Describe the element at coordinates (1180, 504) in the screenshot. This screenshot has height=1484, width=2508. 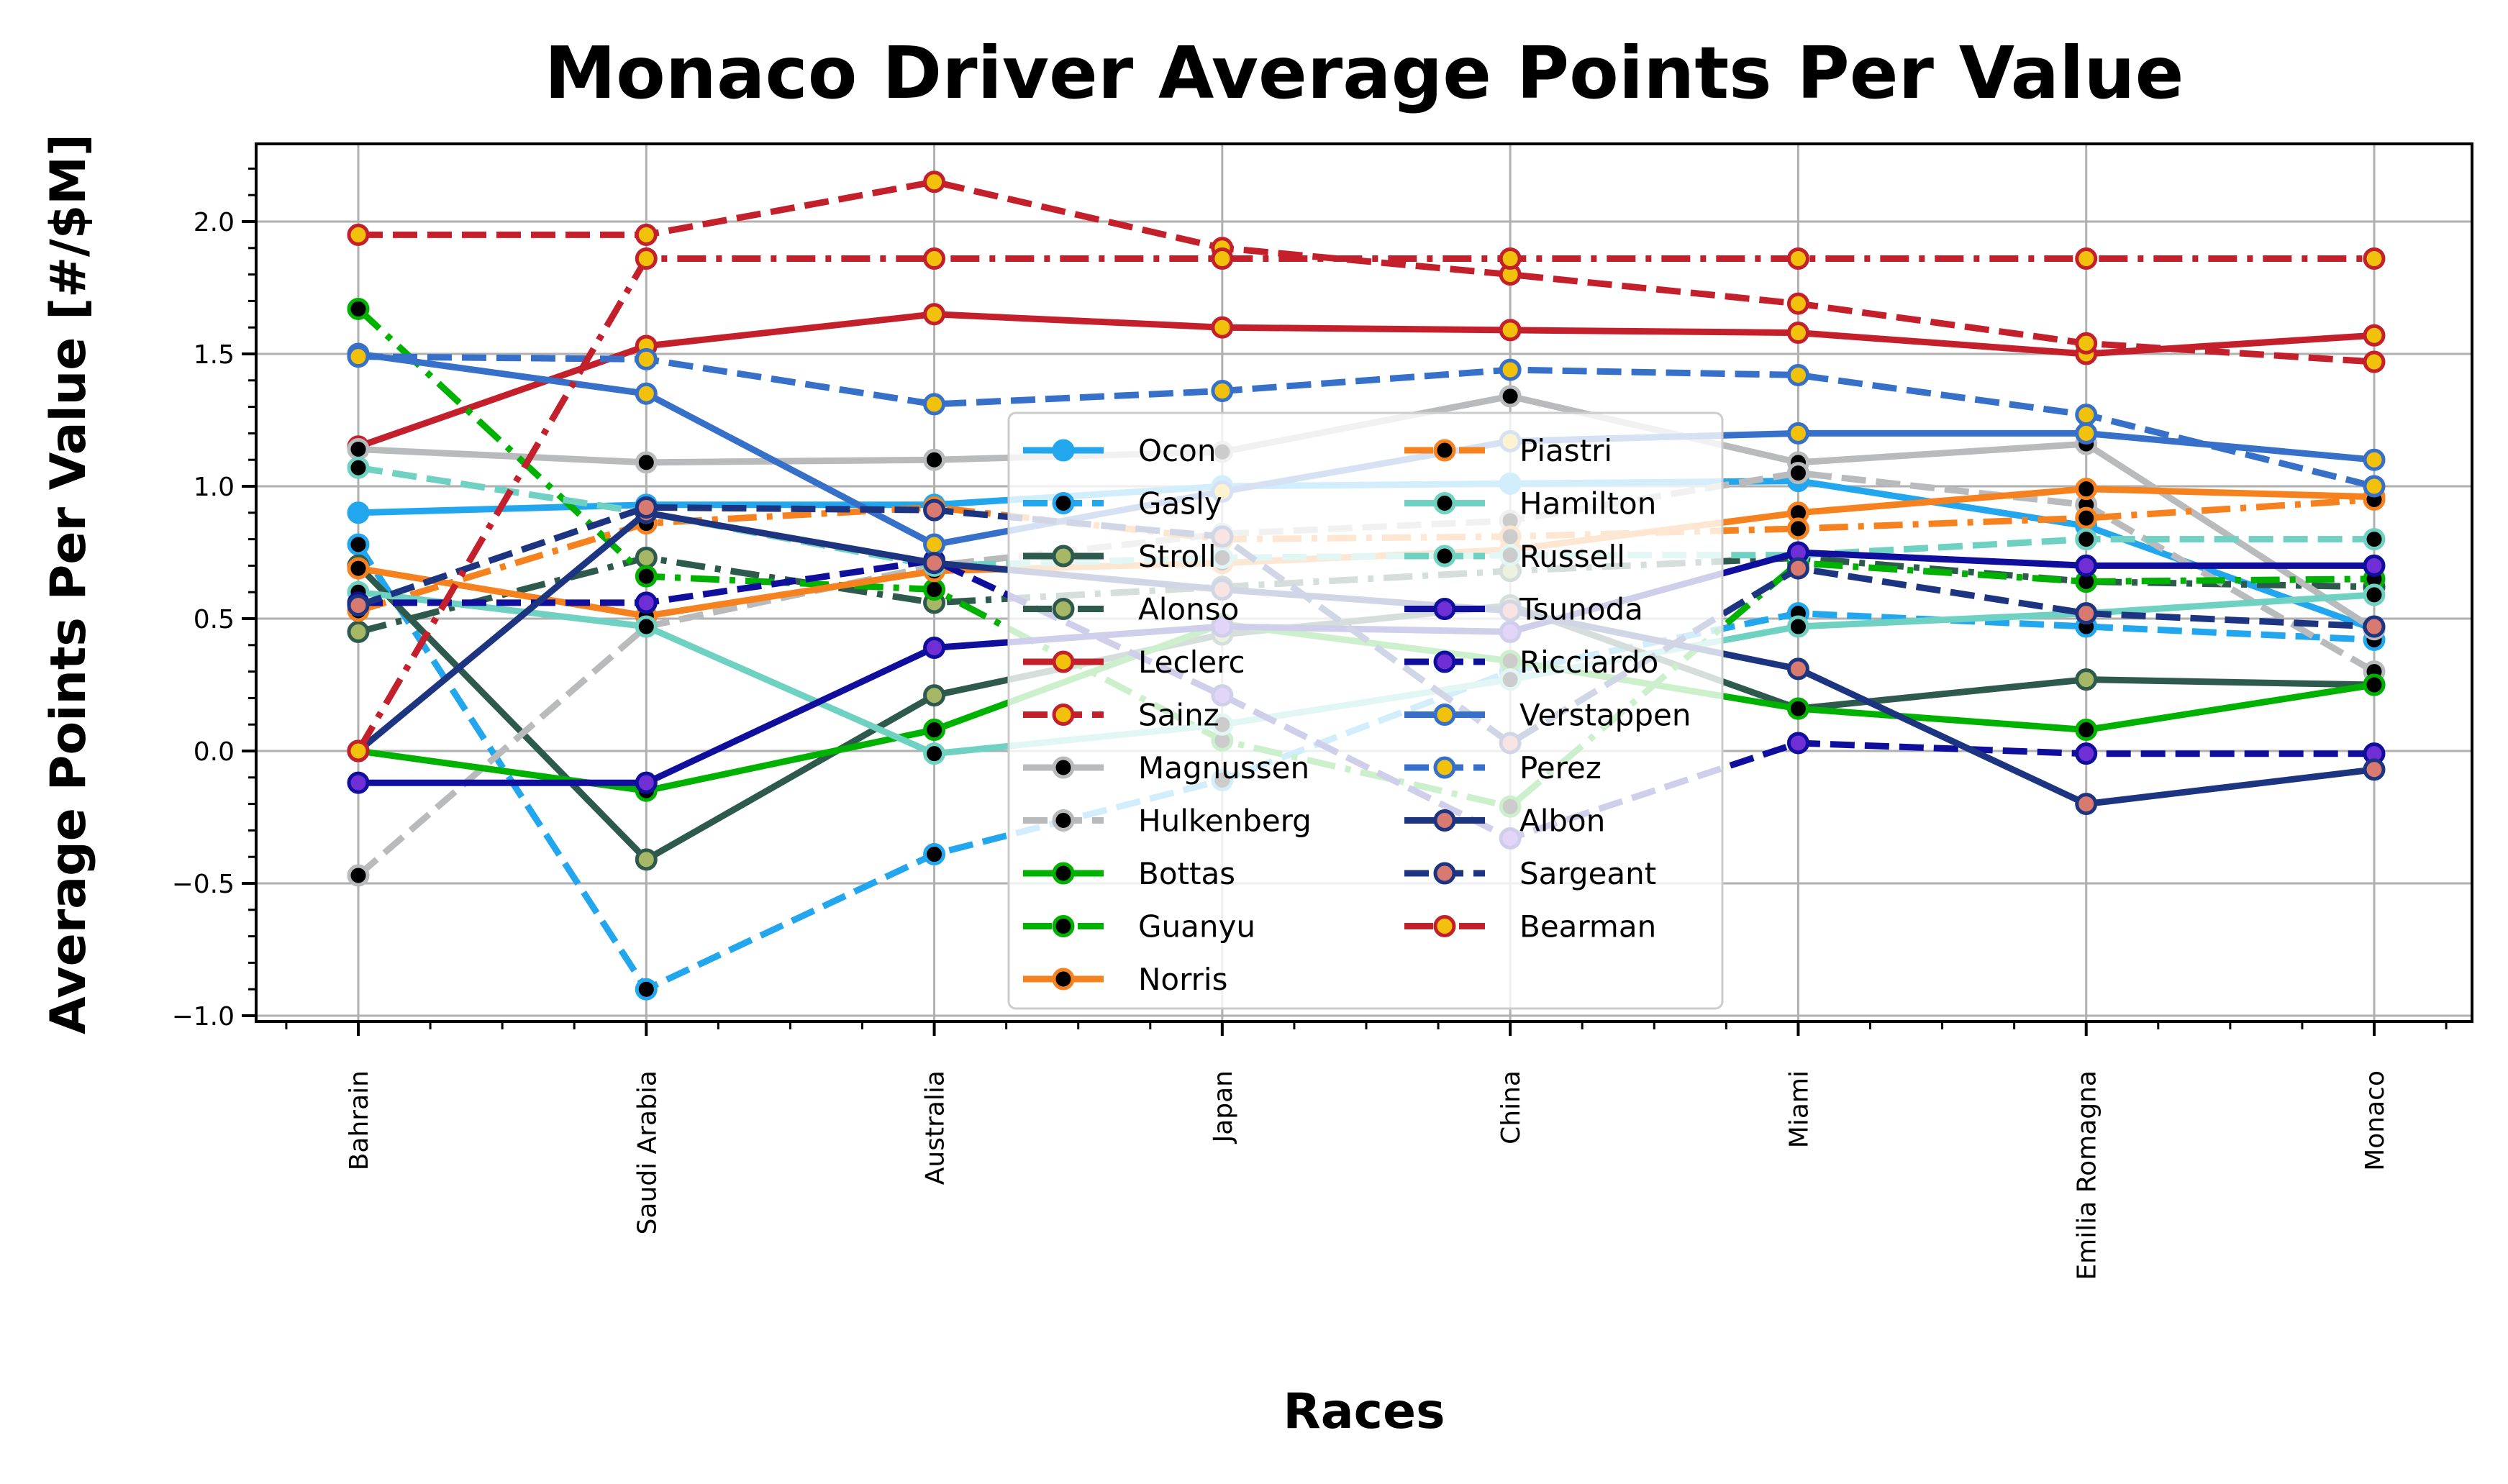
I see `legend-label: Gasly` at that location.